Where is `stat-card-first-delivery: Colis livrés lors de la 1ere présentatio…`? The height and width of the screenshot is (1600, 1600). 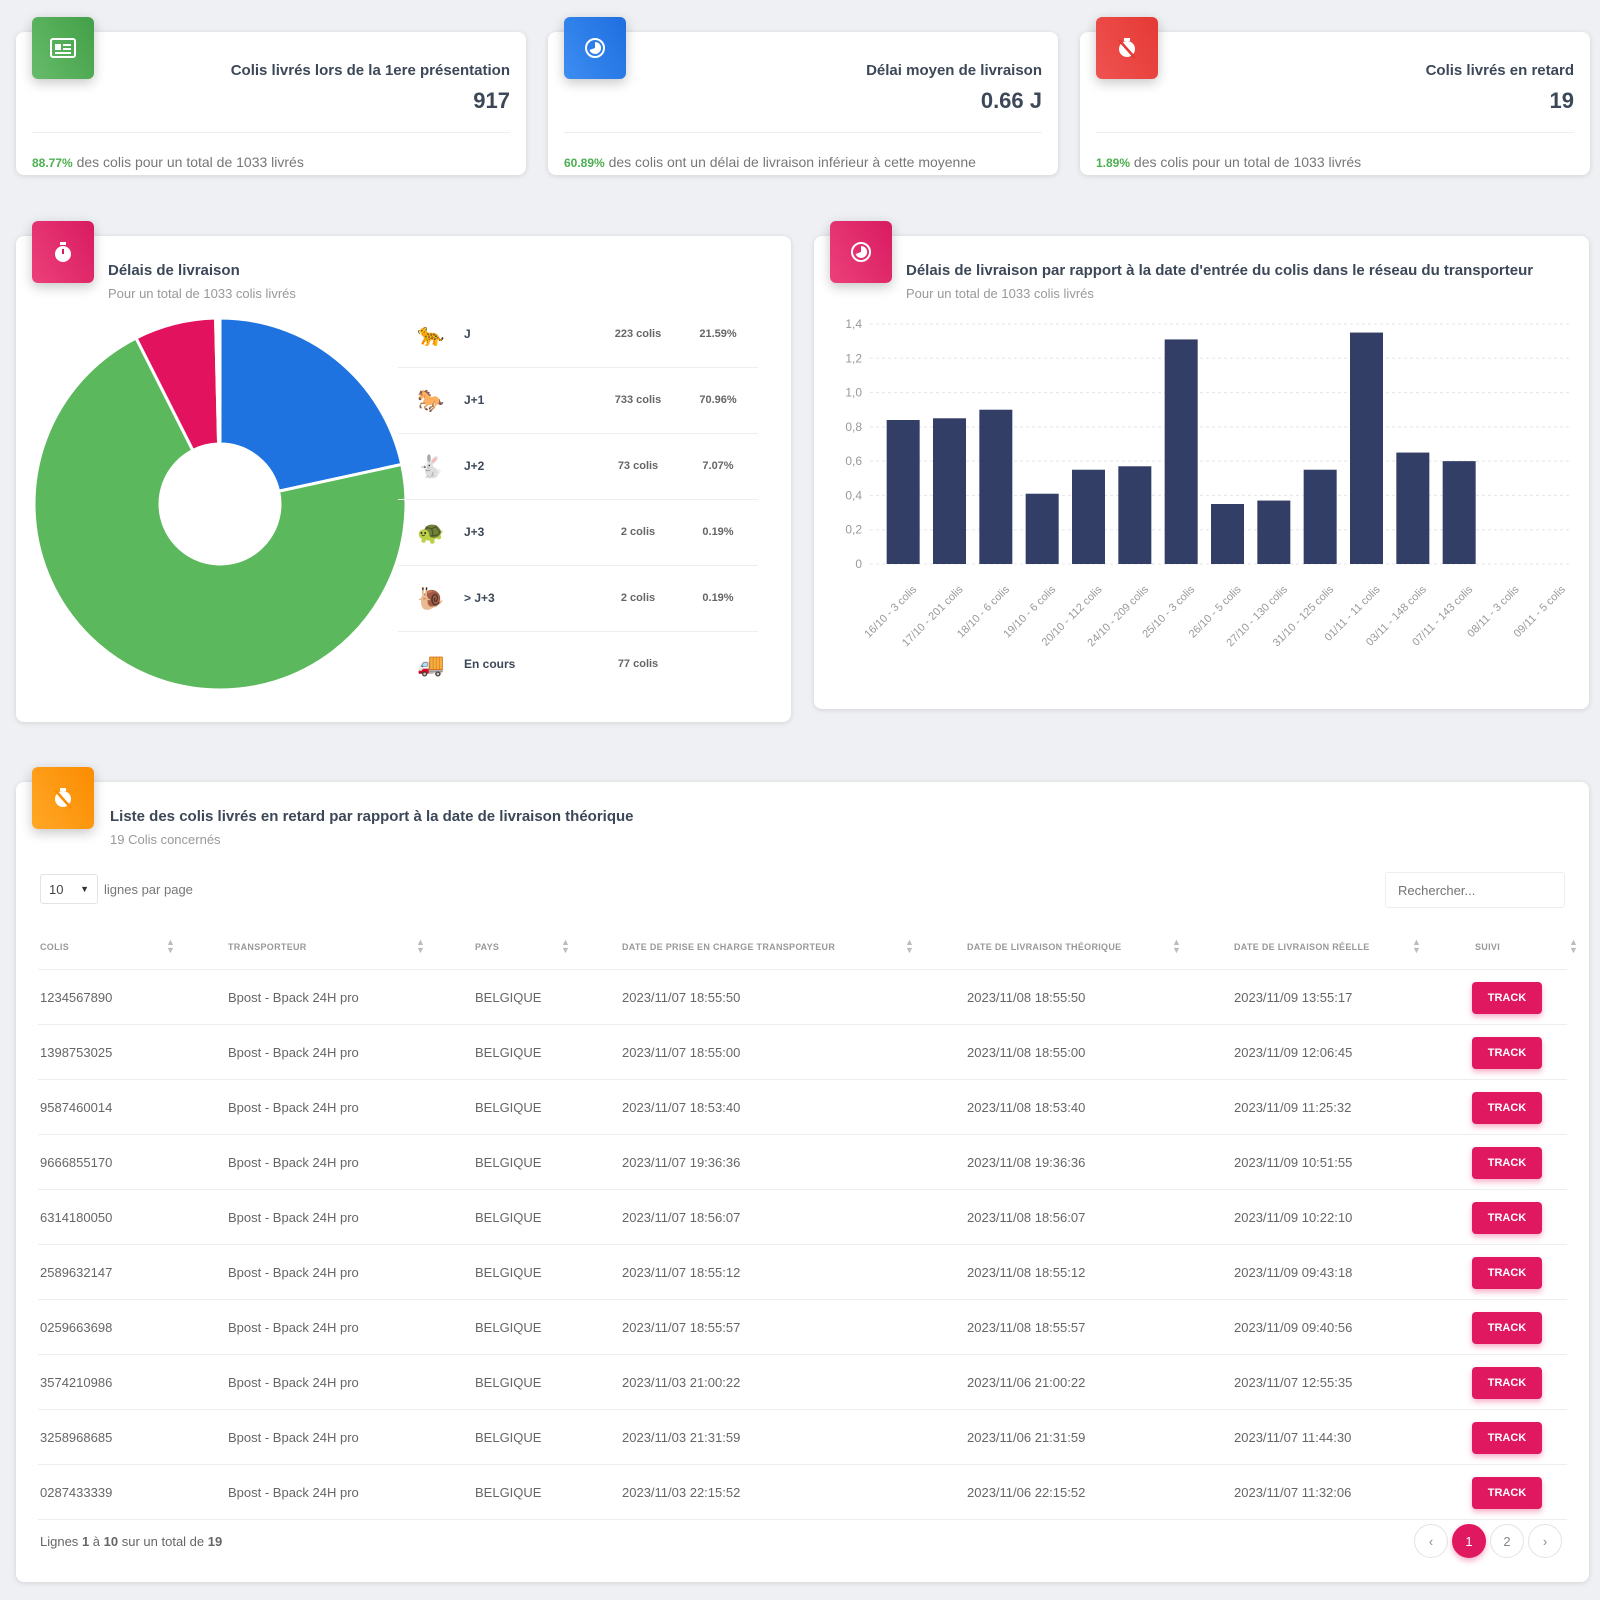
stat-card-first-delivery: Colis livrés lors de la 1ere présentatio… is located at coordinates (271, 96).